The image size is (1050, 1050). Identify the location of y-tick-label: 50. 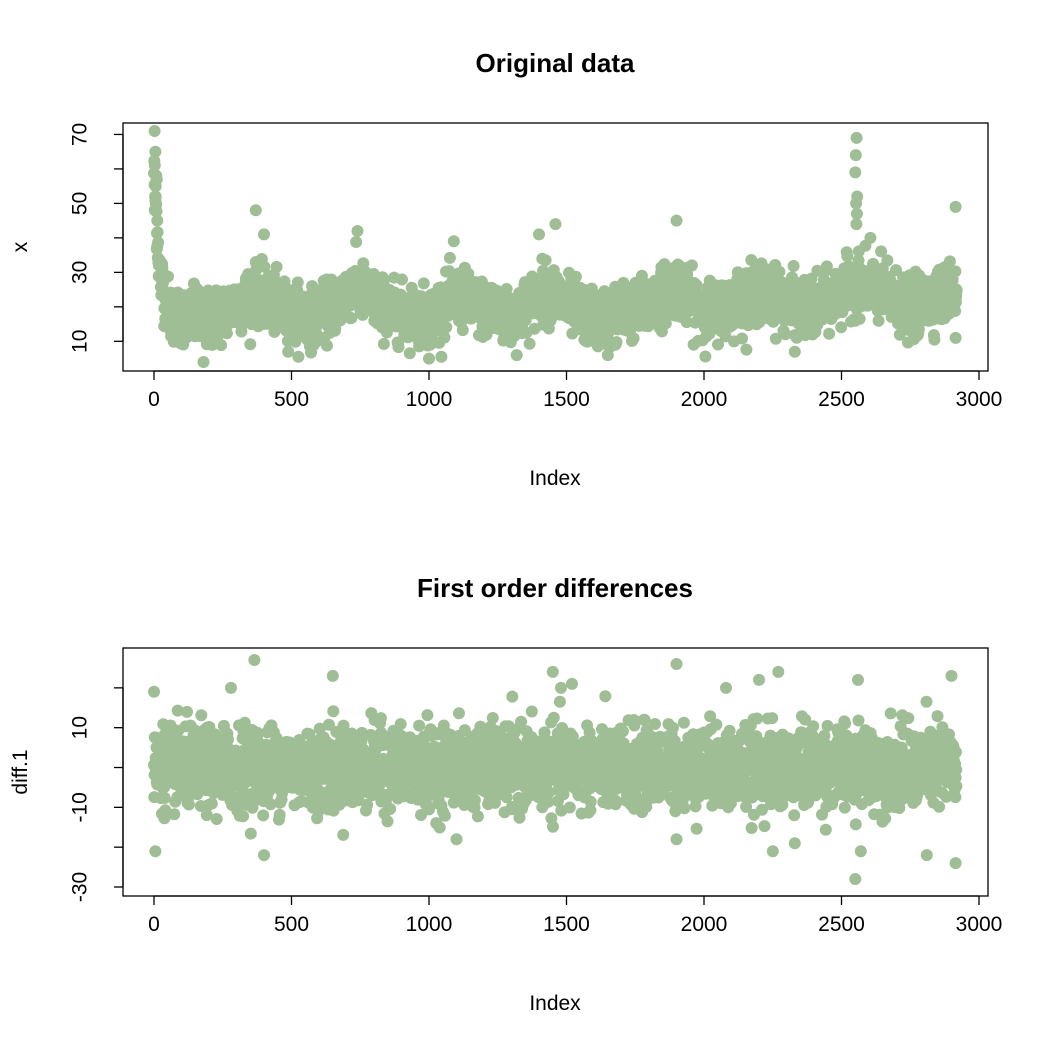
(79, 203).